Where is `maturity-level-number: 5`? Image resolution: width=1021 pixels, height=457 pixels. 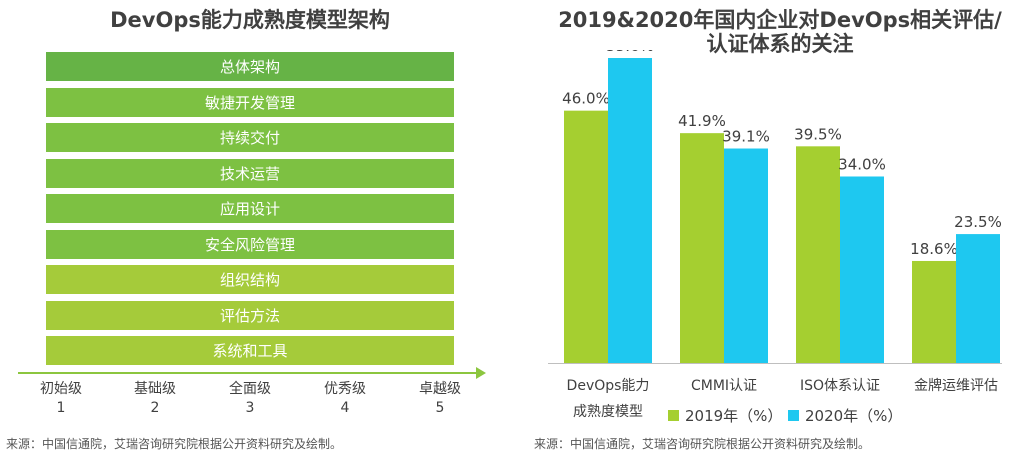
maturity-level-number: 5 is located at coordinates (440, 408).